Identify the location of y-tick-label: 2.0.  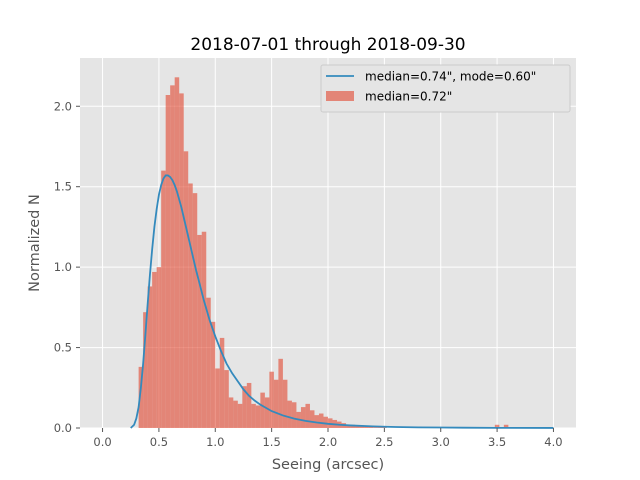
(63, 106).